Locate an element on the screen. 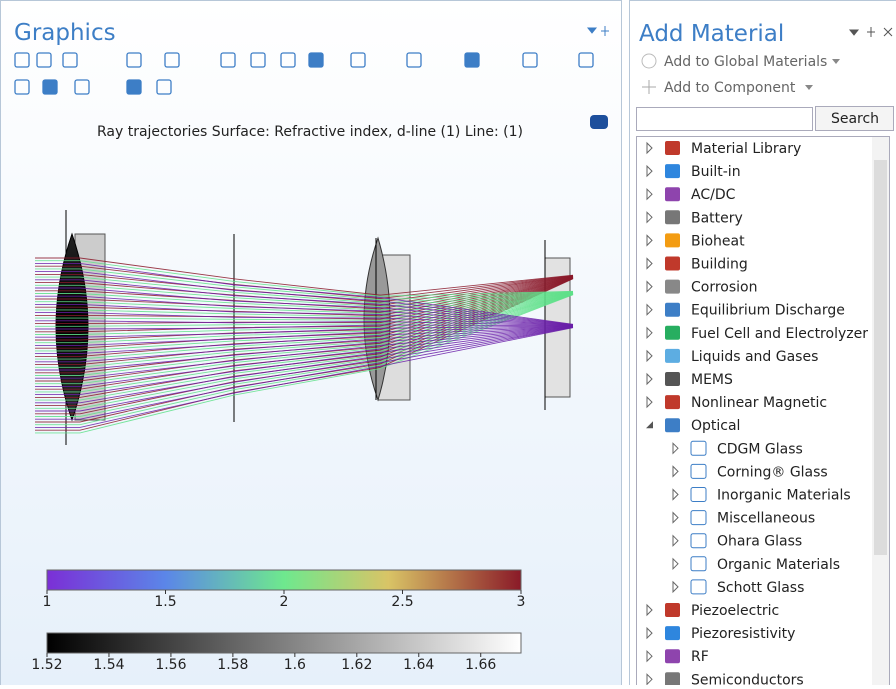 The image size is (896, 689). tree-label: Ohara Glass is located at coordinates (759, 542).